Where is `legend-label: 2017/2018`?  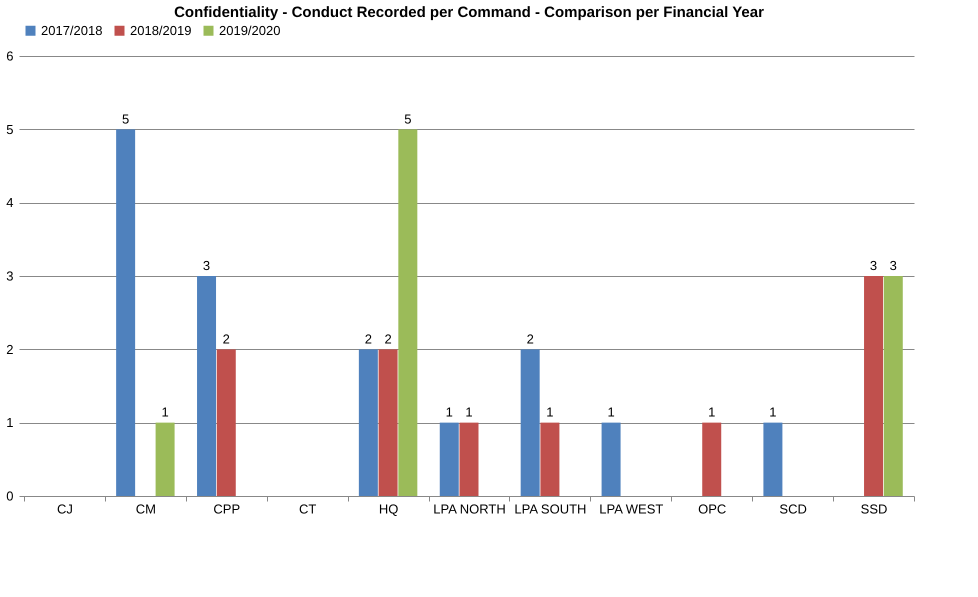 legend-label: 2017/2018 is located at coordinates (71, 30).